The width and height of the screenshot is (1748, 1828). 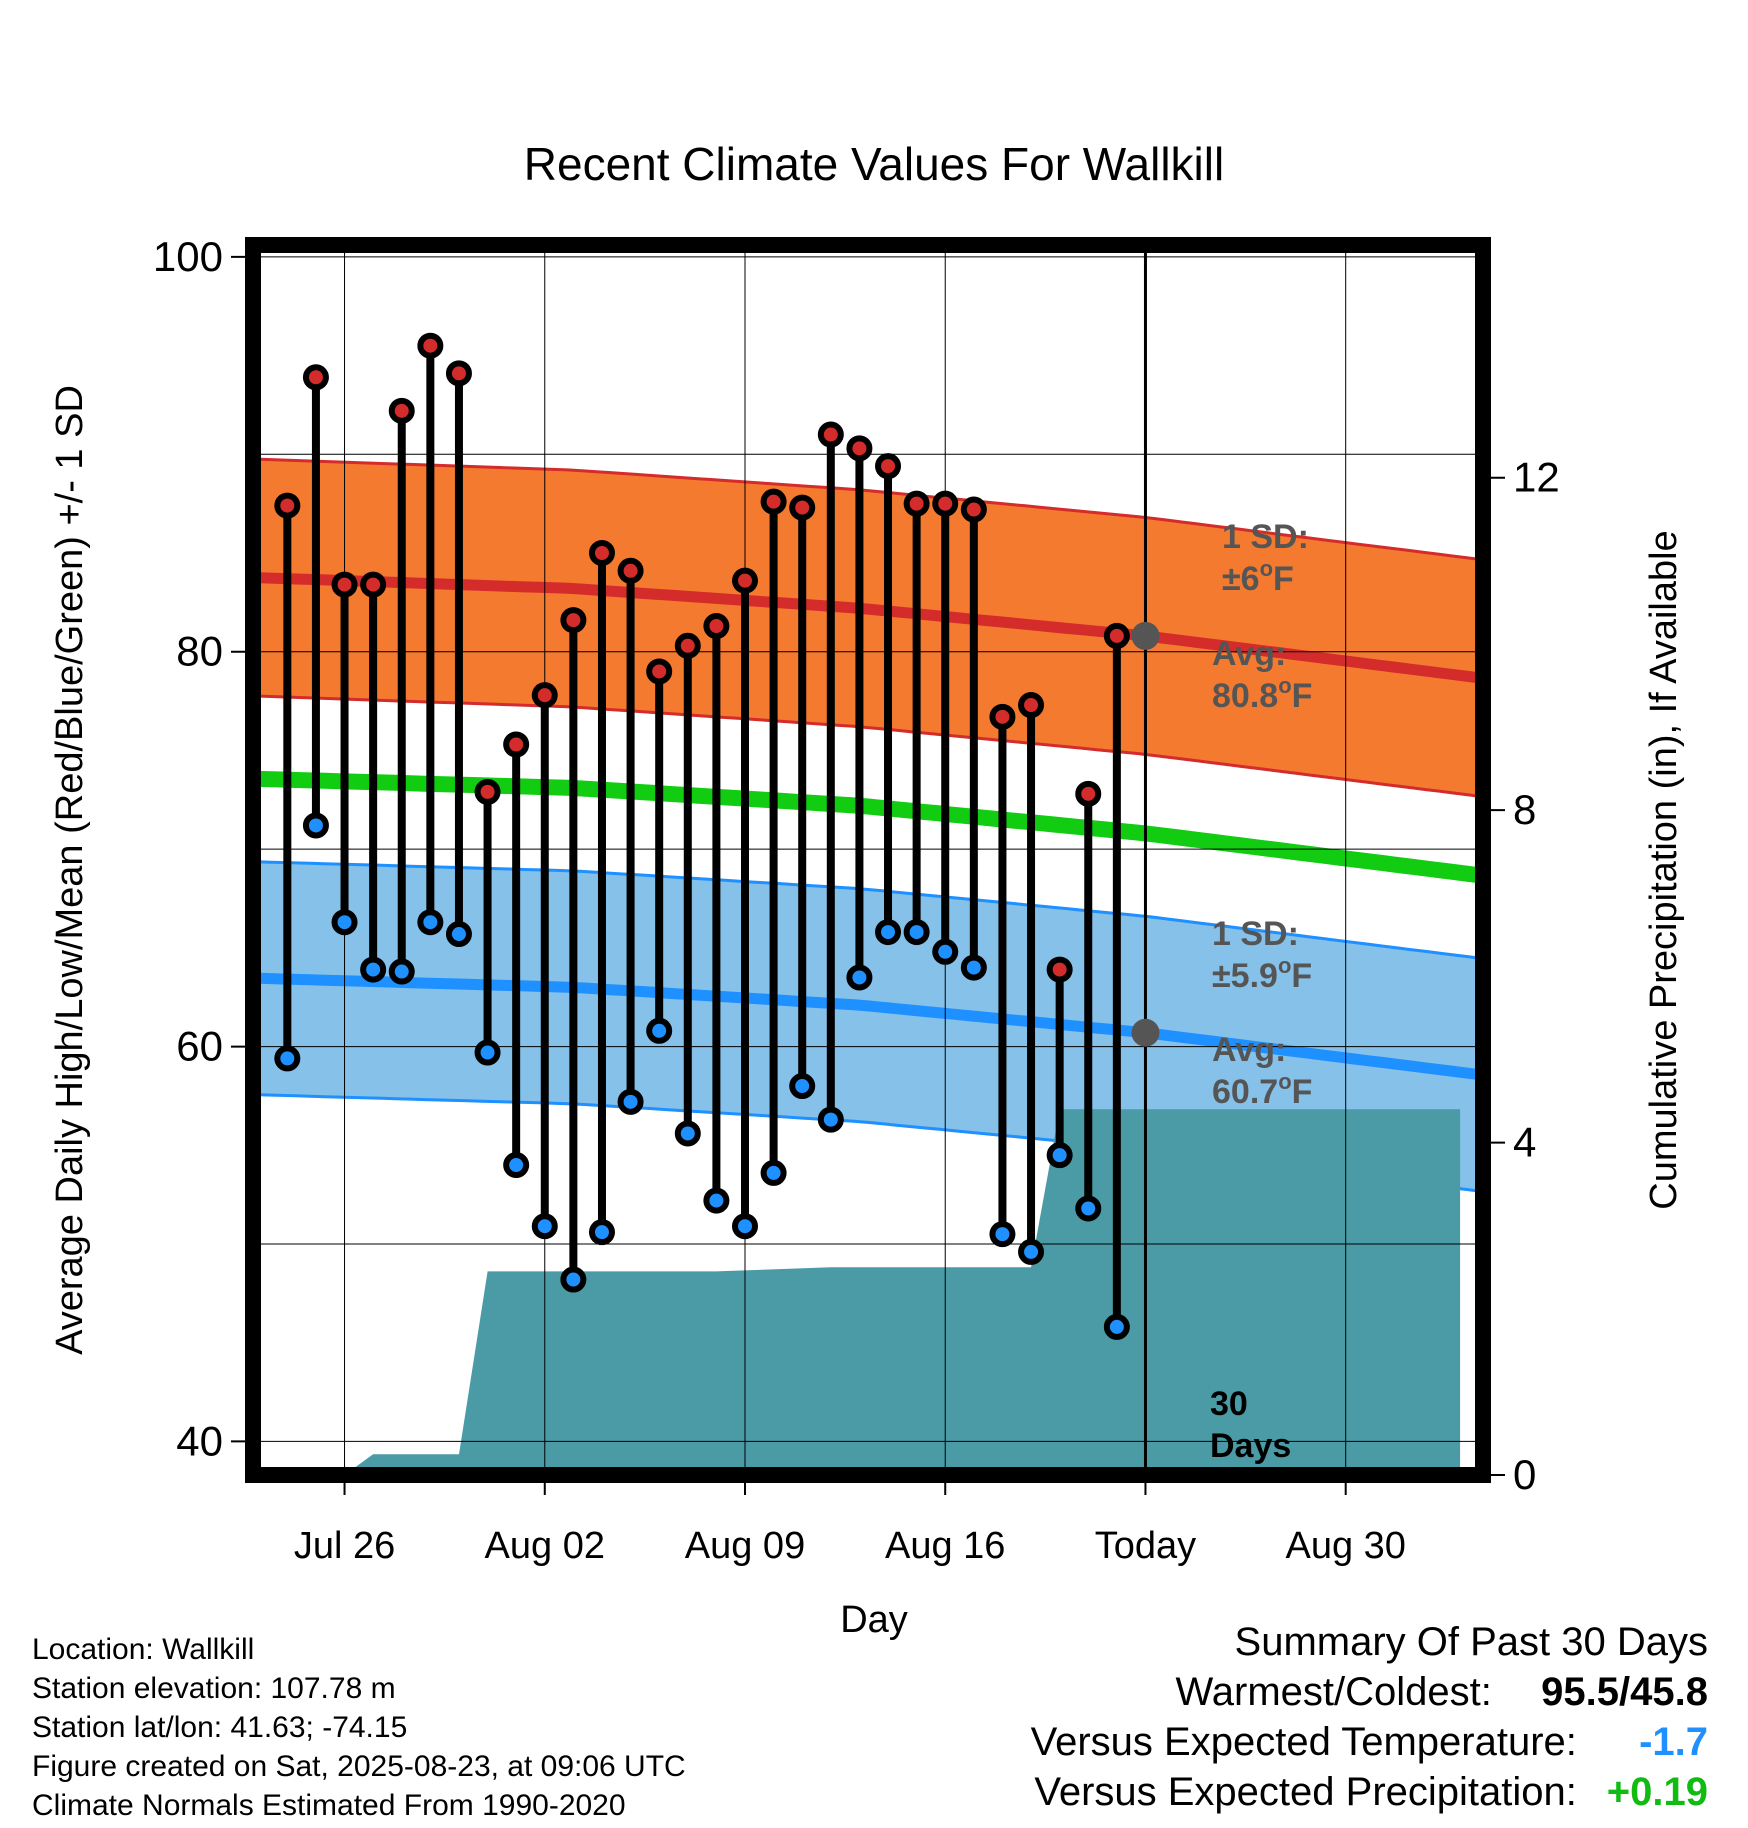 I want to click on days-annotation-line2: Days, so click(x=1250, y=1446).